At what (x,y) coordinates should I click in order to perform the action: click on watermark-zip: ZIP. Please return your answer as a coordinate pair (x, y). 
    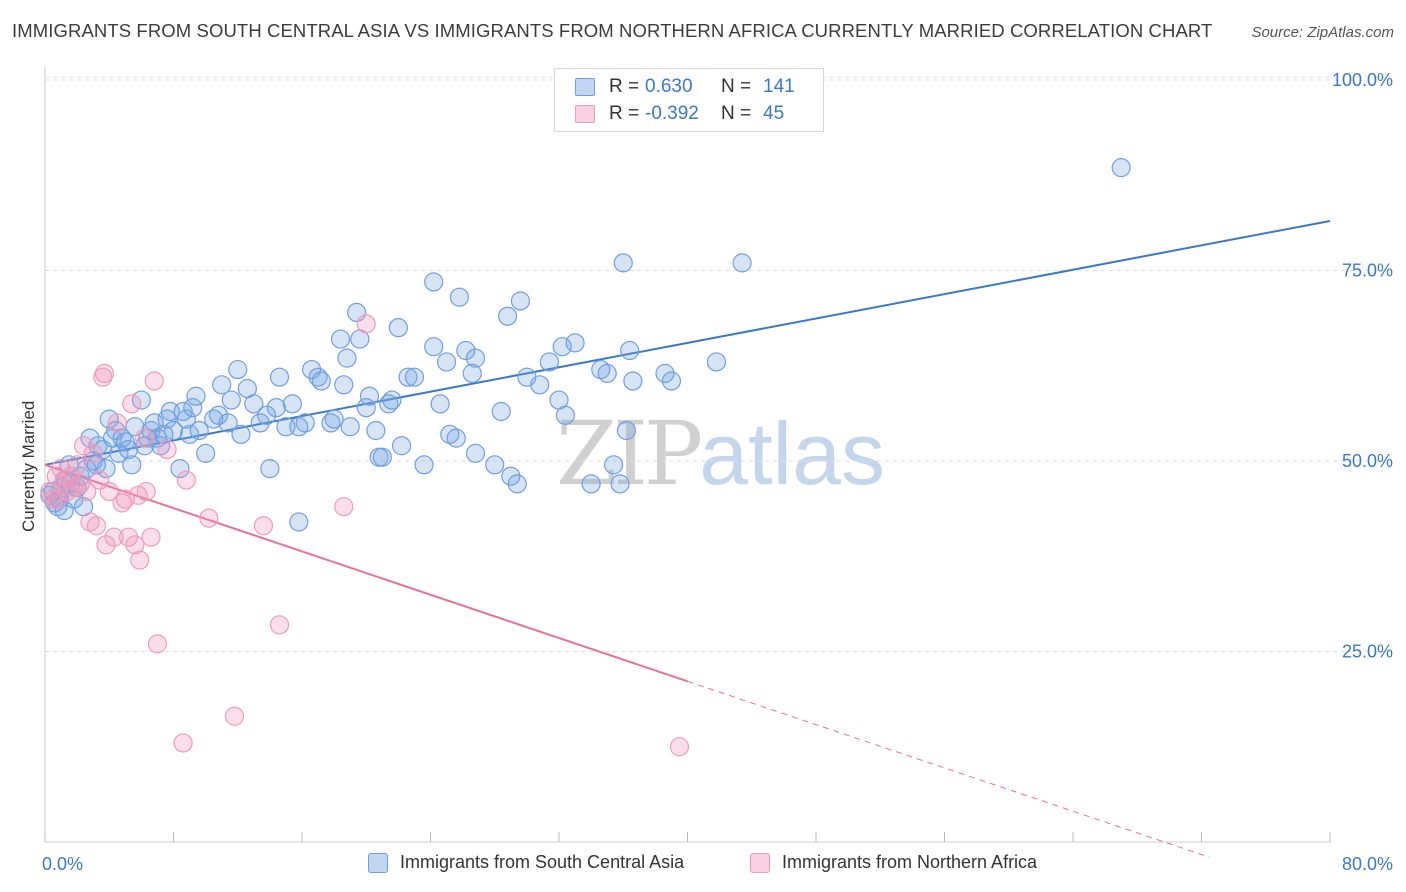
    Looking at the image, I should click on (629, 453).